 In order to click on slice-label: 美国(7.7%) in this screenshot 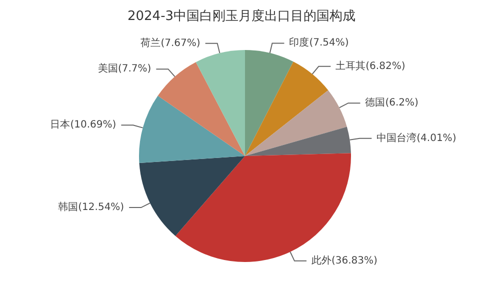, I will do `click(125, 68)`.